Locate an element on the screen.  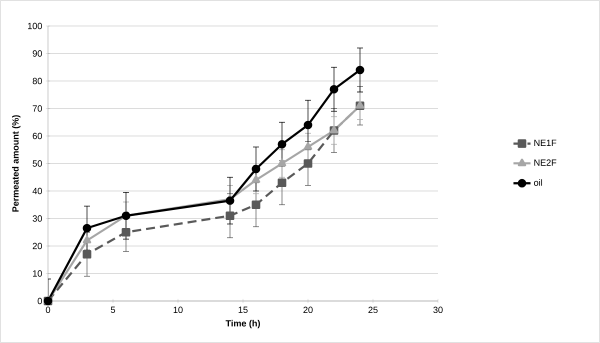
x-tick-label: 15 is located at coordinates (243, 309).